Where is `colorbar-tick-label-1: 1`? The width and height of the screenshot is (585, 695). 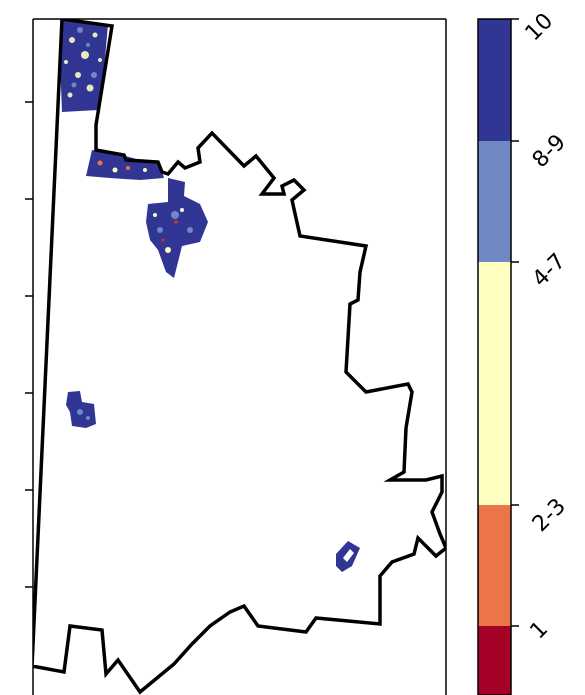 colorbar-tick-label-1: 1 is located at coordinates (540, 631).